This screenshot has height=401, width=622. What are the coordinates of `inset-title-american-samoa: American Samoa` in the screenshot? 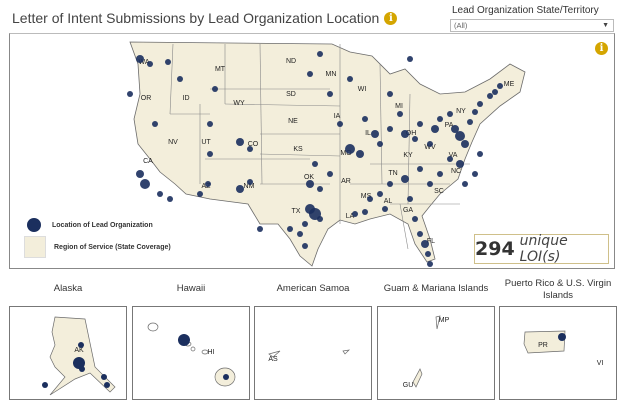 It's located at (313, 288).